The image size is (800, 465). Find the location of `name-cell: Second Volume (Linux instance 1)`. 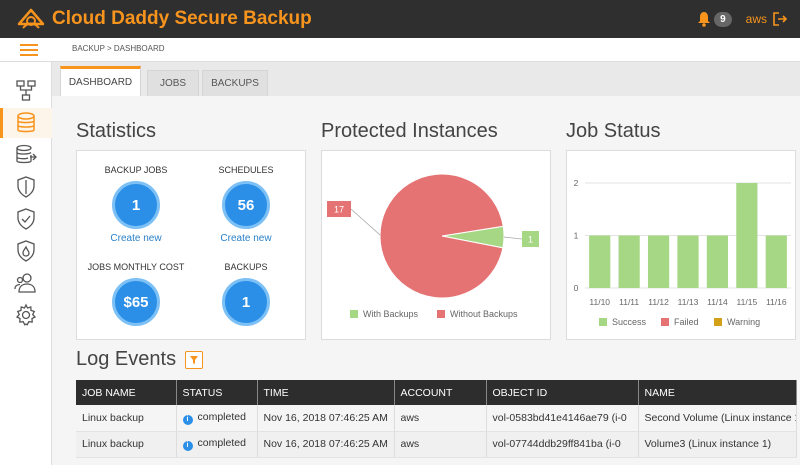

name-cell: Second Volume (Linux instance 1) is located at coordinates (717, 418).